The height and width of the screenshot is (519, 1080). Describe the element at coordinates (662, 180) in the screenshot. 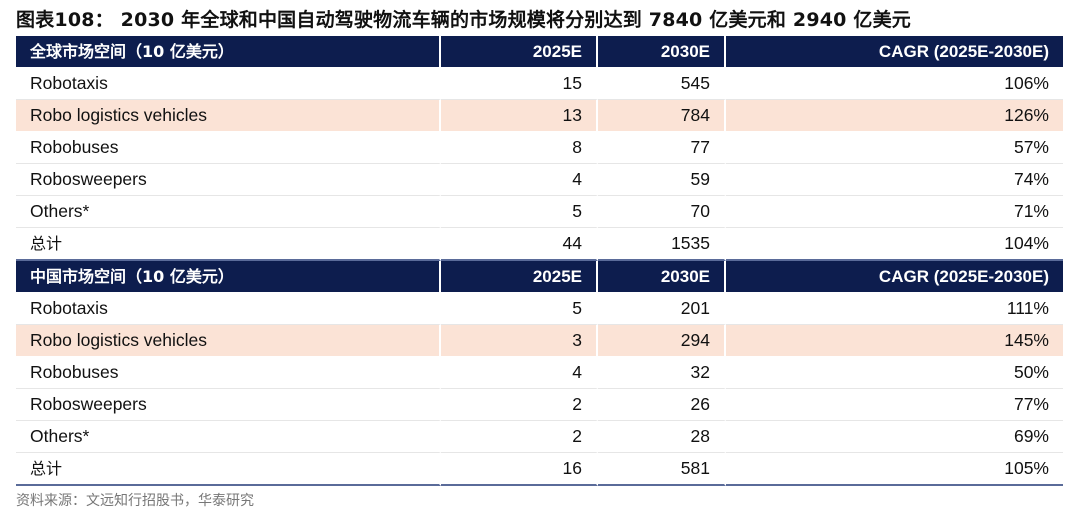

I see `value-2030e: 59` at that location.